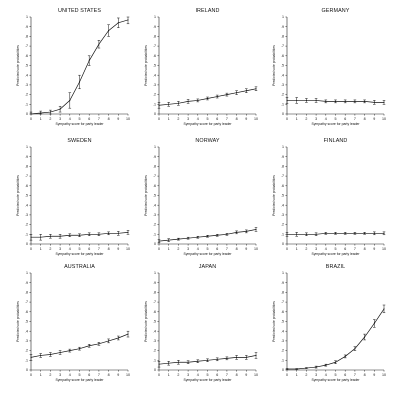  What do you see at coordinates (109, 375) in the screenshot?
I see `x-tick-label: 8` at bounding box center [109, 375].